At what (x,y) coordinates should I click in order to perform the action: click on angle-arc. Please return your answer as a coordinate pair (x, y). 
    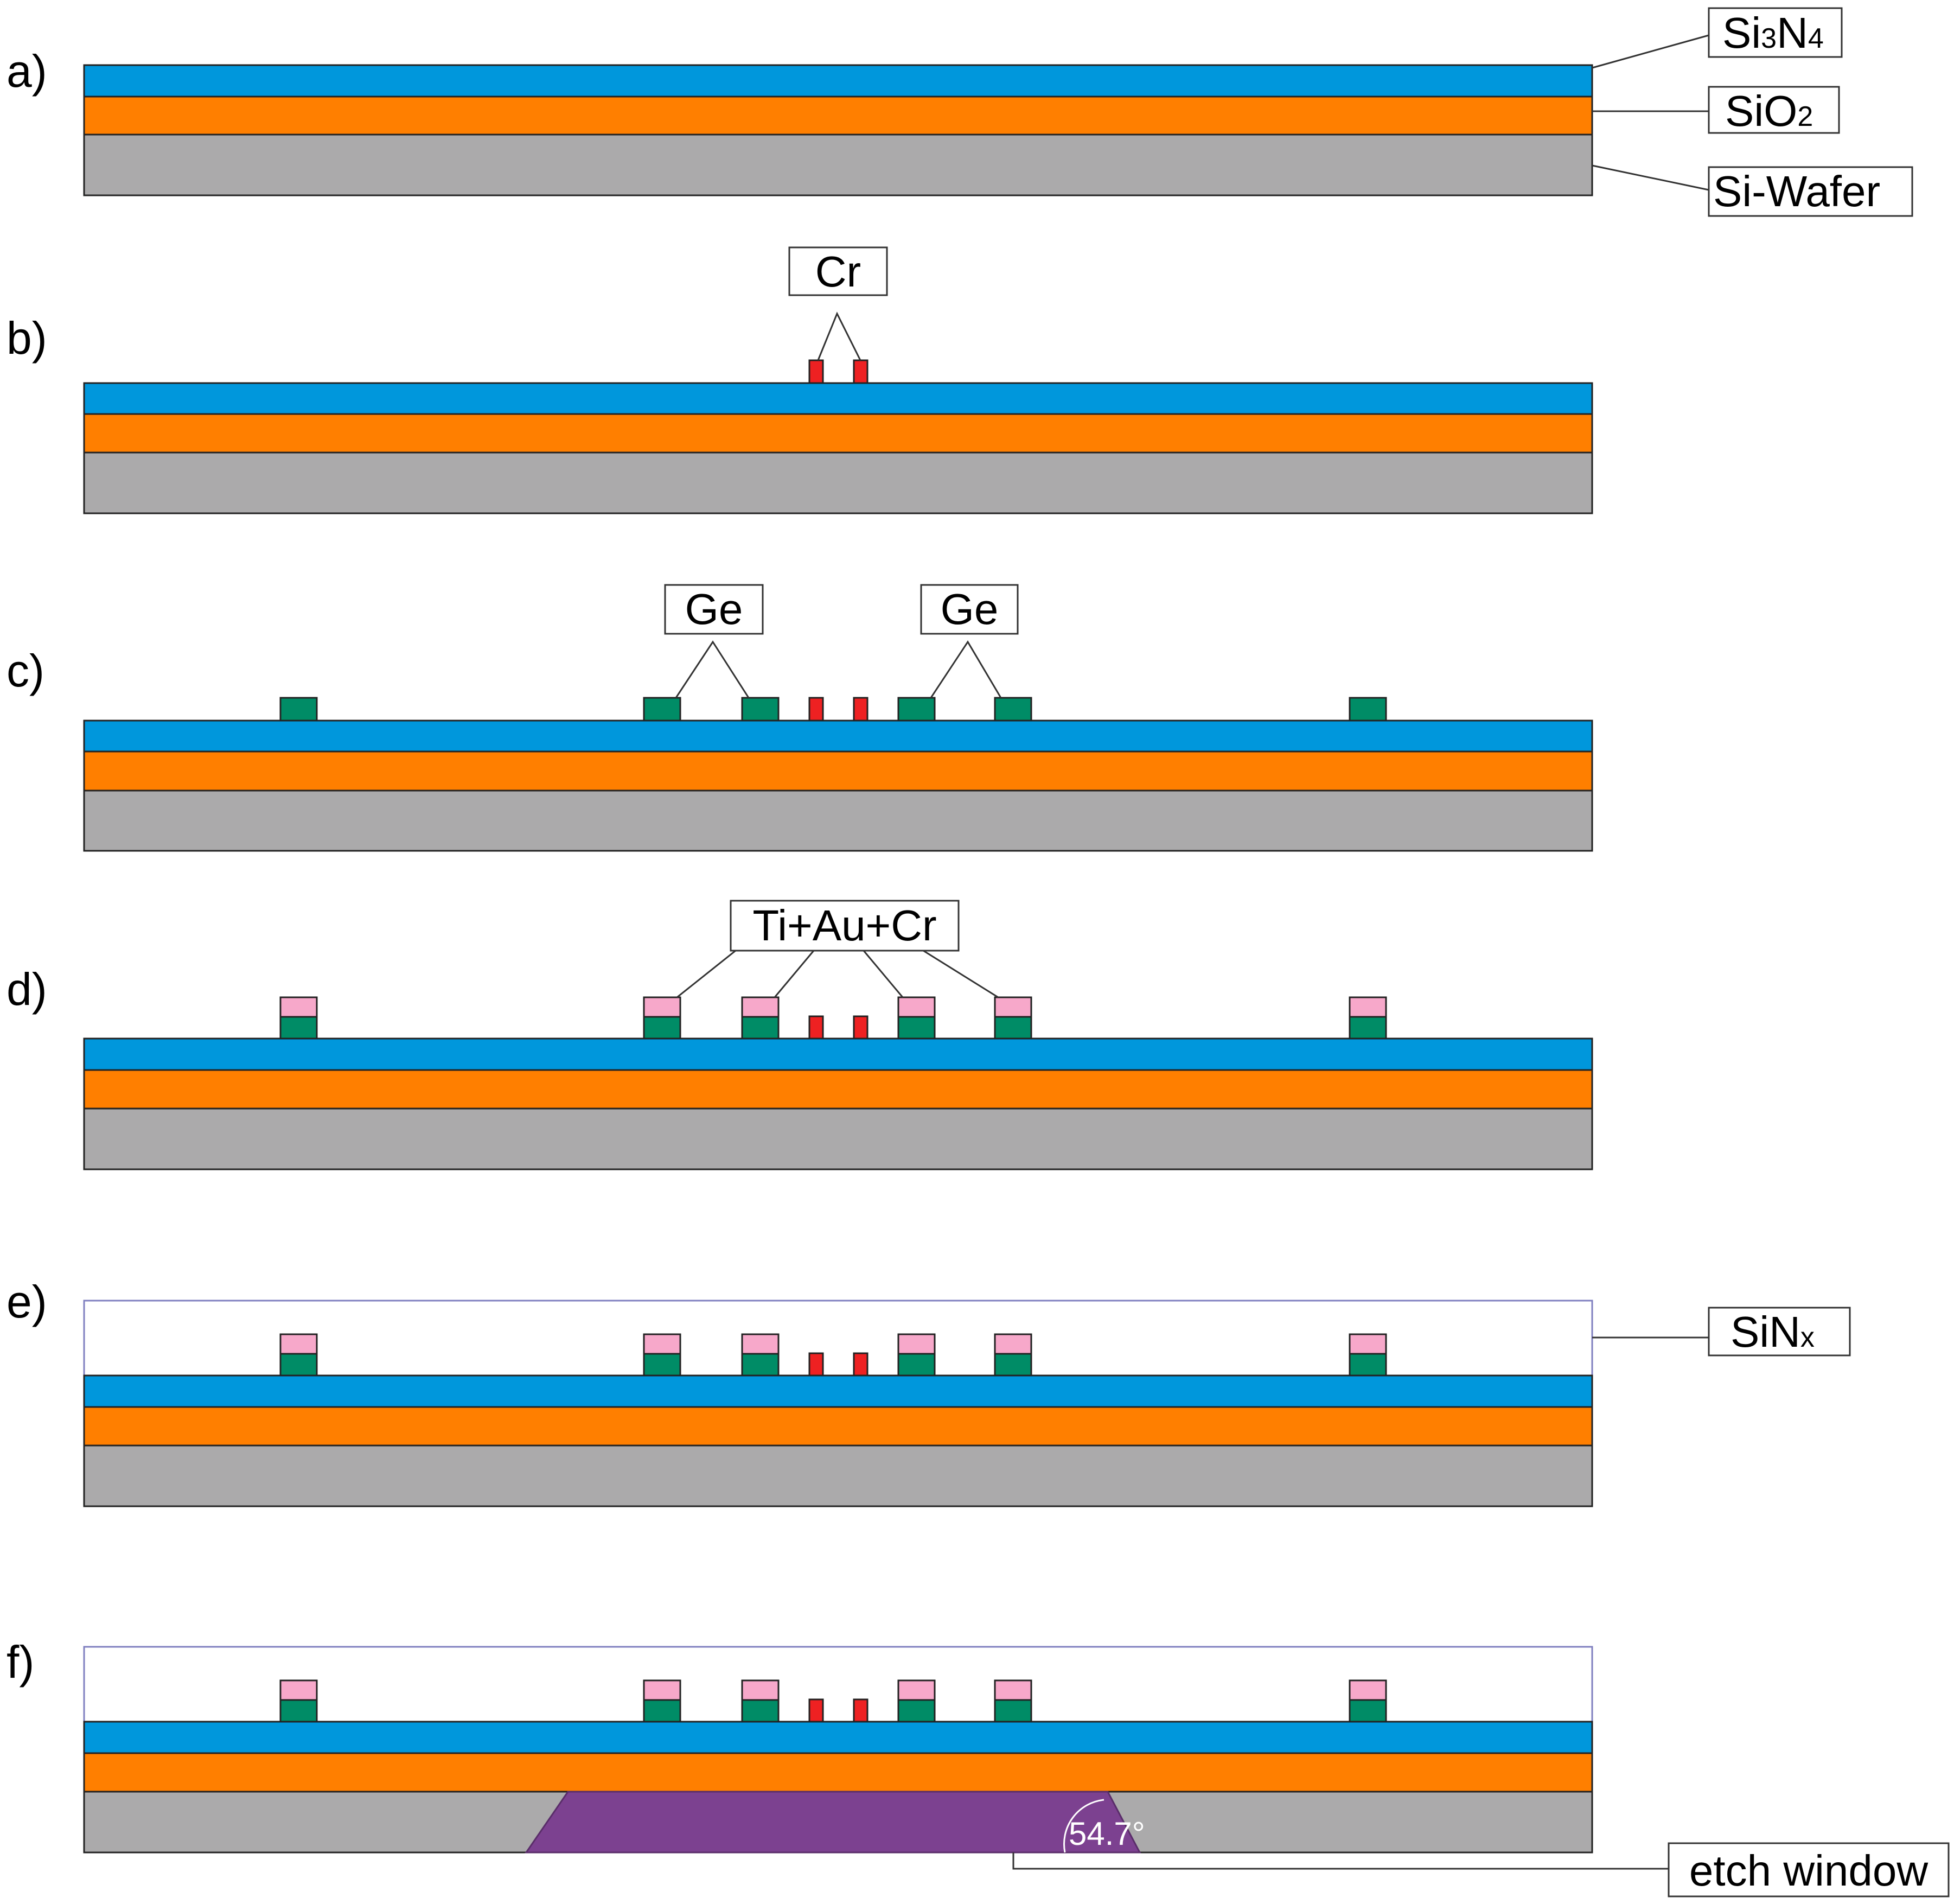
    Looking at the image, I should click on (1083, 1826).